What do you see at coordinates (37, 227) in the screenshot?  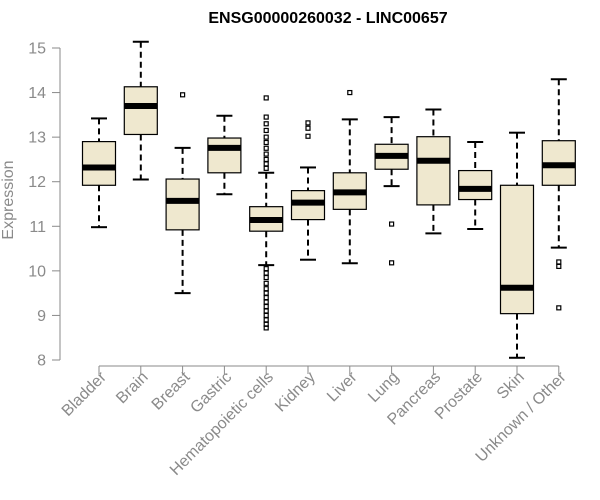 I see `y-tick-label: 11` at bounding box center [37, 227].